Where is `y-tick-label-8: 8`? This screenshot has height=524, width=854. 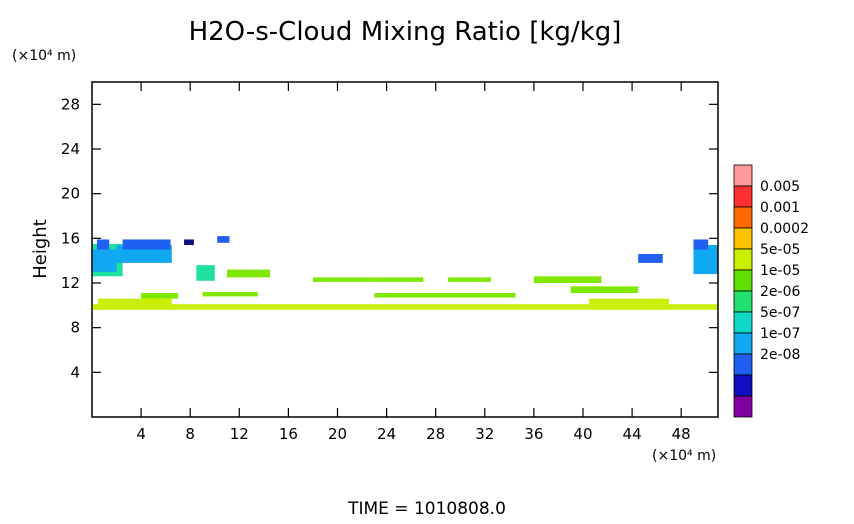 y-tick-label-8: 8 is located at coordinates (75, 328).